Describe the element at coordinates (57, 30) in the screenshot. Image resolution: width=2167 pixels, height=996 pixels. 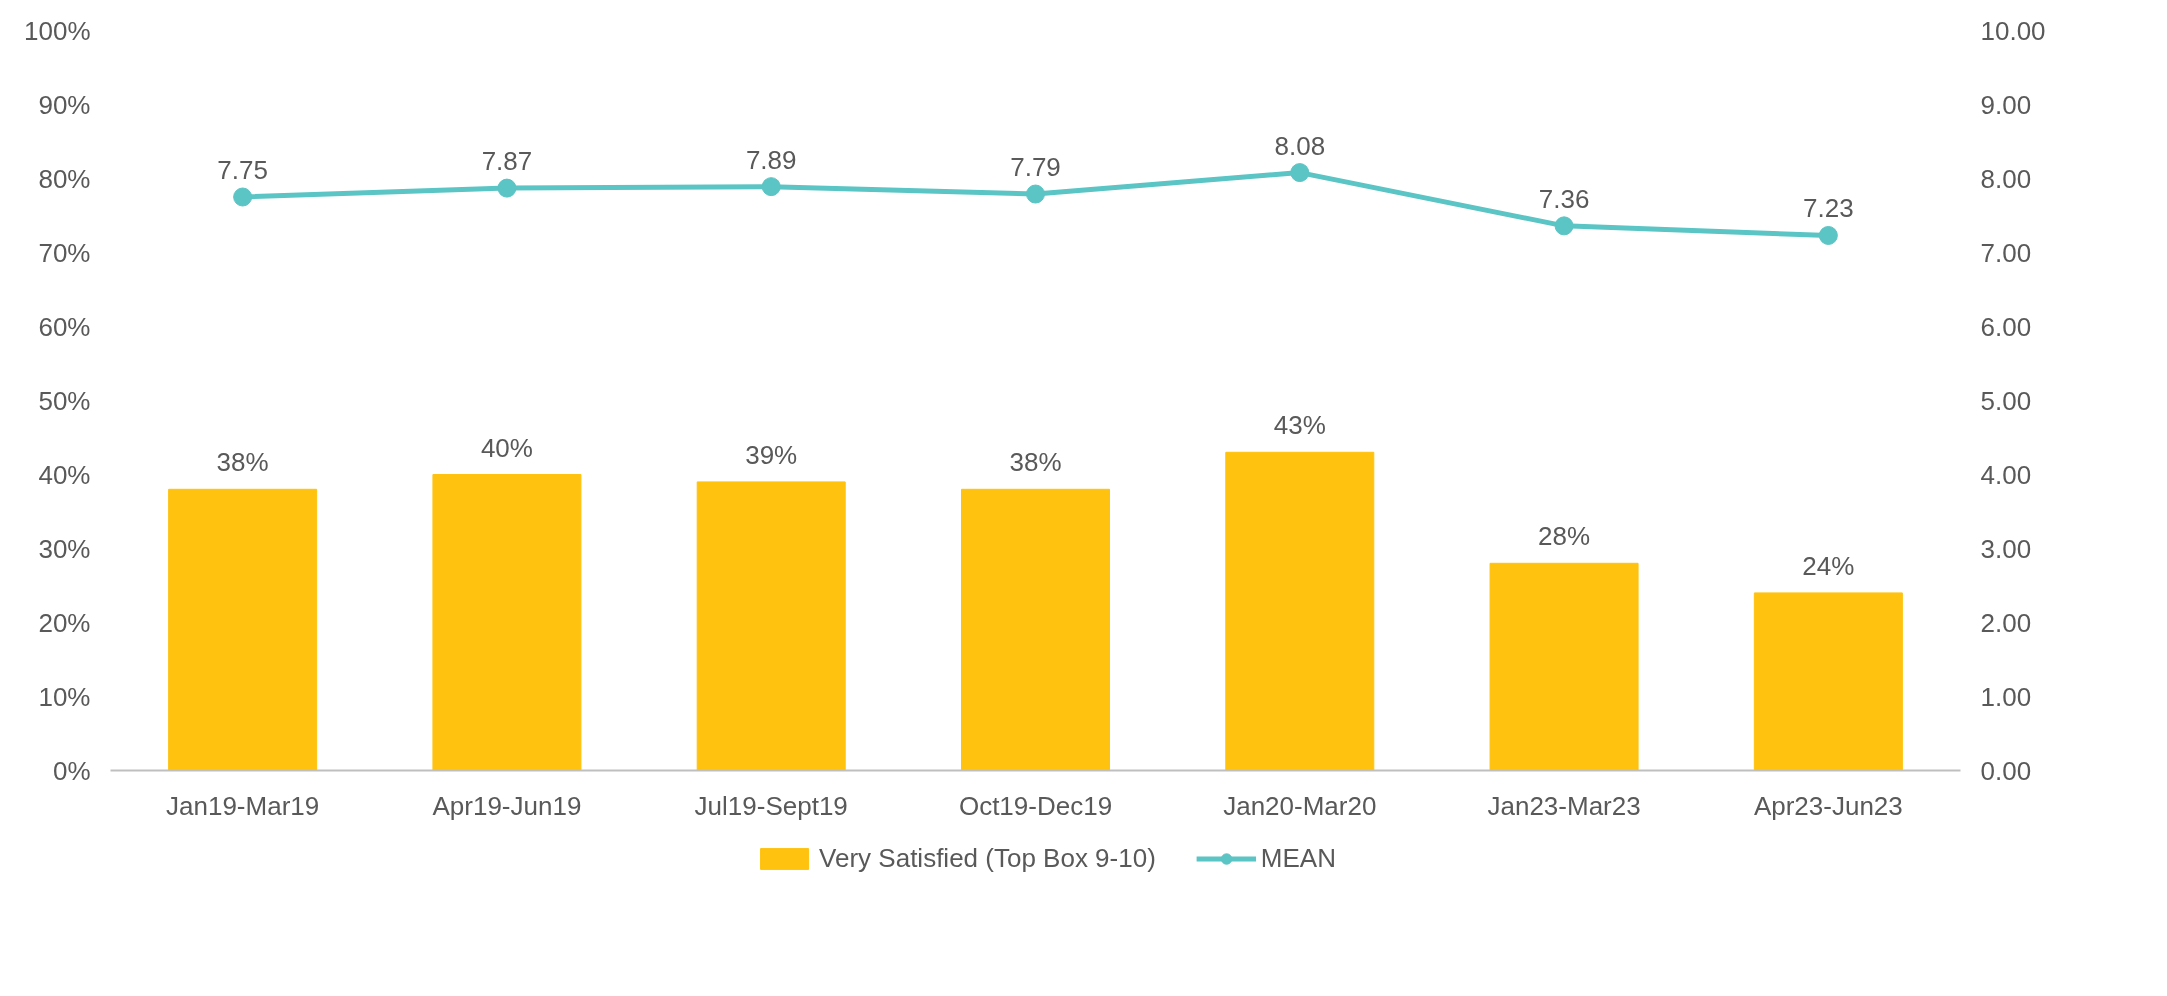
I see `y-tick-label: 100%` at that location.